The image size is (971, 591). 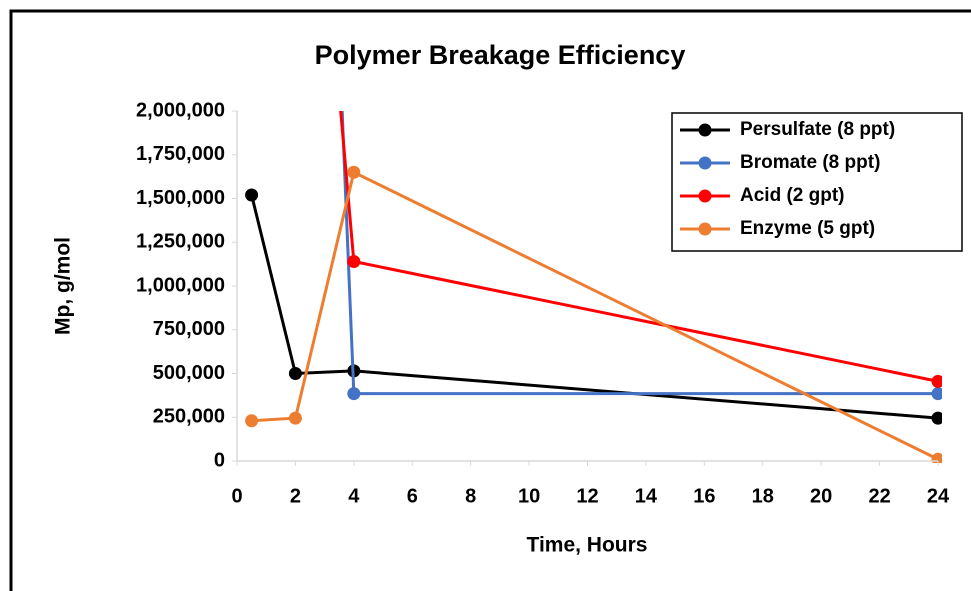 What do you see at coordinates (180, 198) in the screenshot?
I see `y-tick-label: 1,500,000` at bounding box center [180, 198].